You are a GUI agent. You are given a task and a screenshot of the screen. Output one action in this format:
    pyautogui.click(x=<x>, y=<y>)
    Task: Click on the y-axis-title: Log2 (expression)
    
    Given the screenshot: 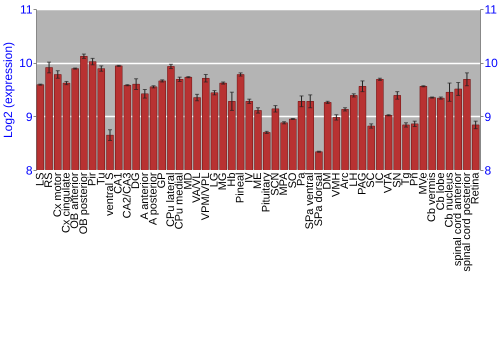 What is the action you would take?
    pyautogui.click(x=8, y=90)
    